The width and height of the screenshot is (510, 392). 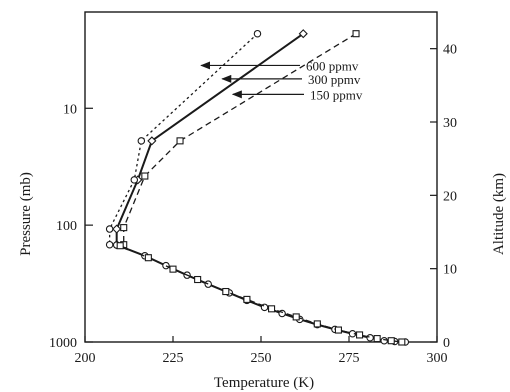 I want to click on y-right-tick-label: 40, so click(x=450, y=50).